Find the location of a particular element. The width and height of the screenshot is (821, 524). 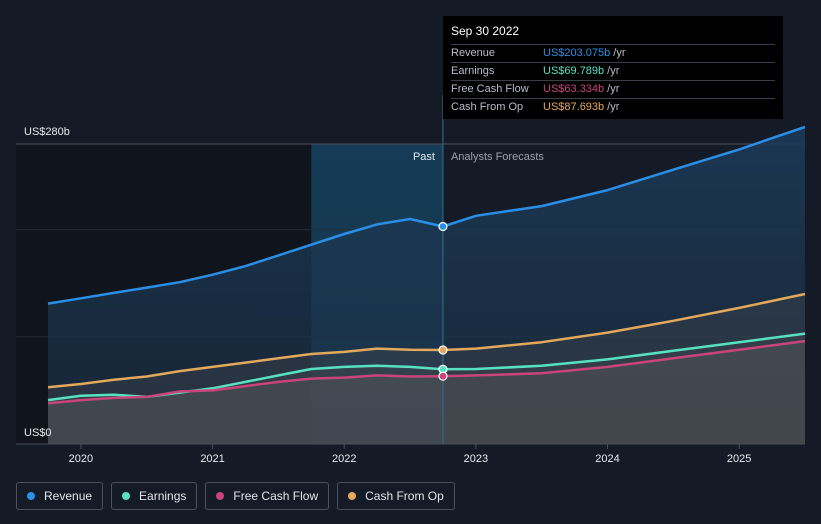

data-point-revenue is located at coordinates (443, 226).